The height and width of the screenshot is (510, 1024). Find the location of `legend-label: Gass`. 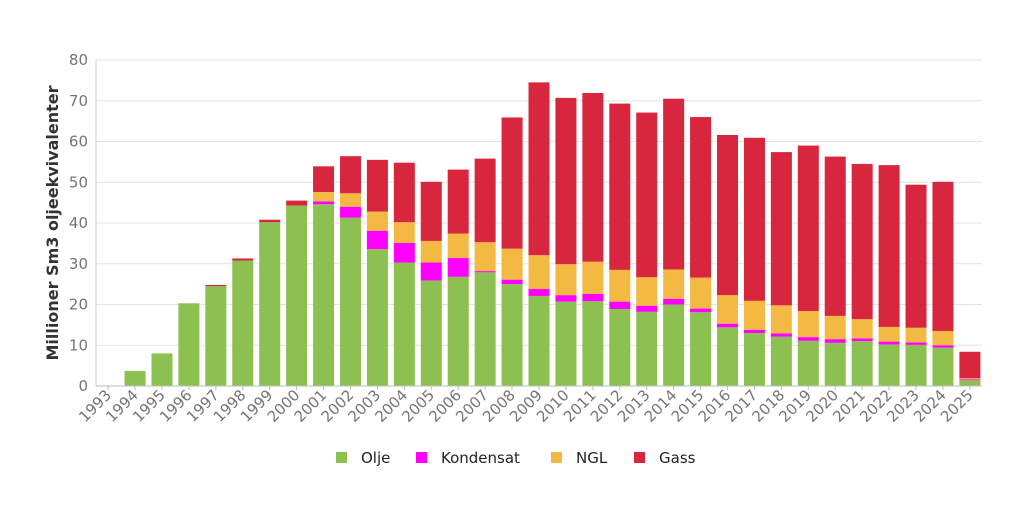

legend-label: Gass is located at coordinates (677, 458).